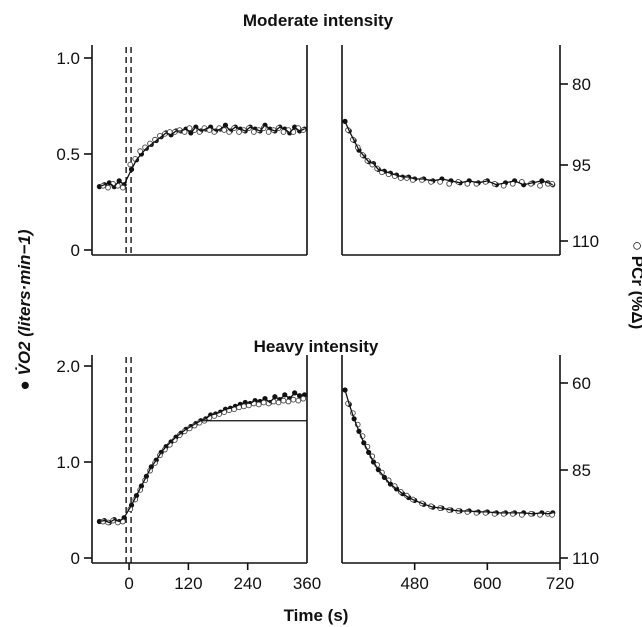 The height and width of the screenshot is (627, 642). Describe the element at coordinates (414, 583) in the screenshot. I see `x-tick-label: 480` at that location.